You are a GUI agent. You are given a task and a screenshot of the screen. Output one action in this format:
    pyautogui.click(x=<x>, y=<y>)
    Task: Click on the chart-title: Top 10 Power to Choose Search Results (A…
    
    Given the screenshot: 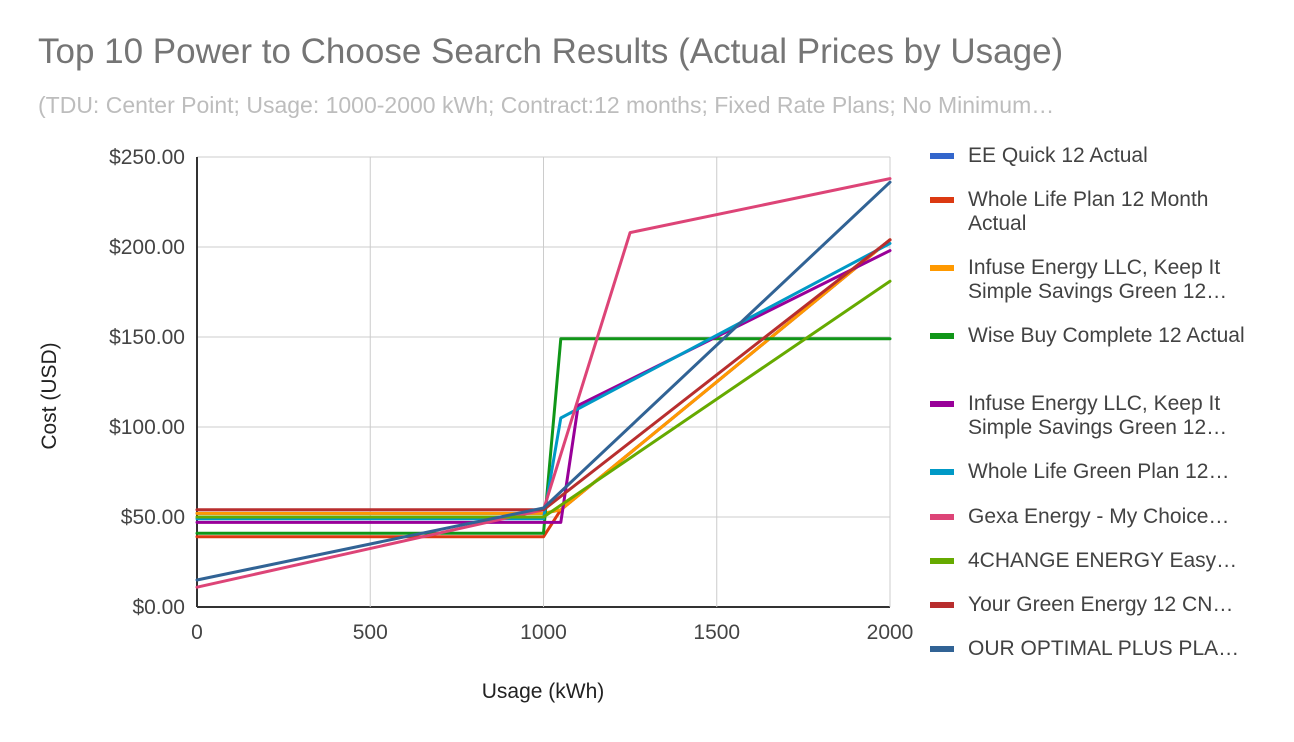 What is the action you would take?
    pyautogui.click(x=551, y=51)
    